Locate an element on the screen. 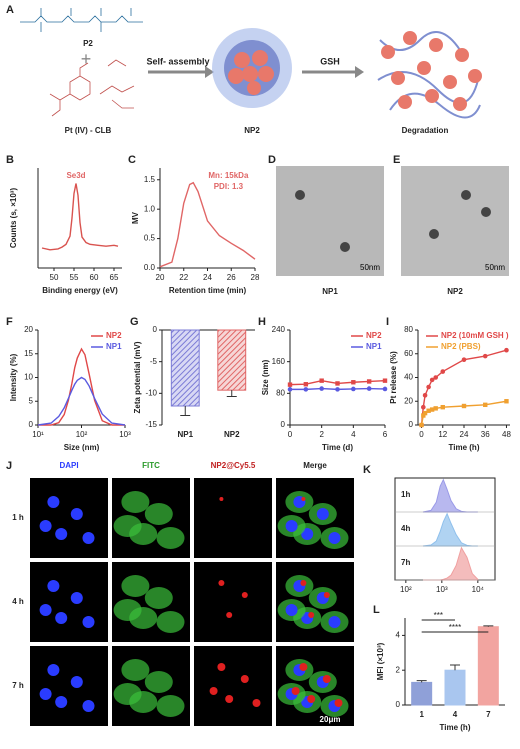 Image resolution: width=520 pixels, height=749 pixels. x-tick-label: 10¹ is located at coordinates (38, 434).